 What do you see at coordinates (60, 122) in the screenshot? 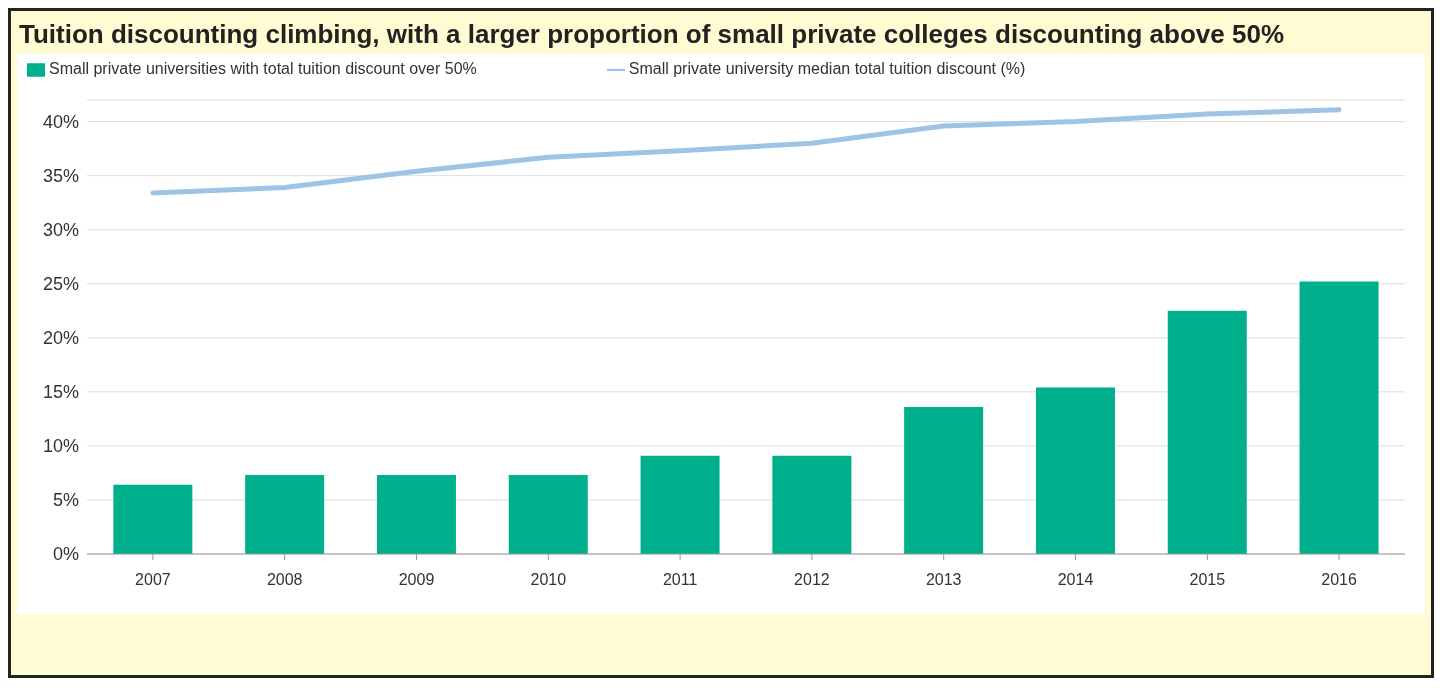
I see `y-tick-label: 40%` at bounding box center [60, 122].